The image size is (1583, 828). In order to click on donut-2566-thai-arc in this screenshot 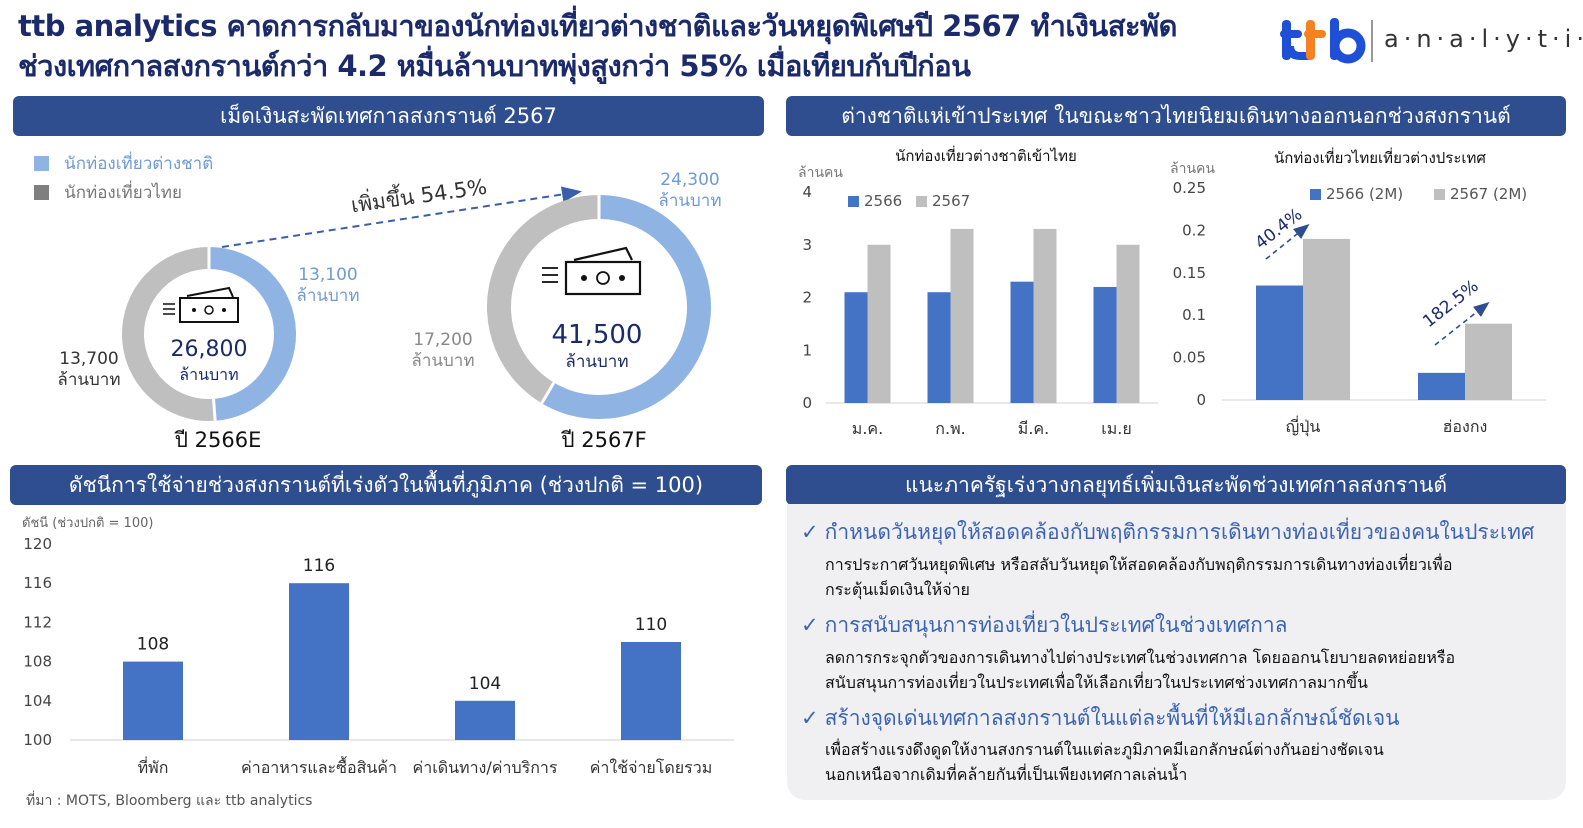, I will do `click(169, 334)`.